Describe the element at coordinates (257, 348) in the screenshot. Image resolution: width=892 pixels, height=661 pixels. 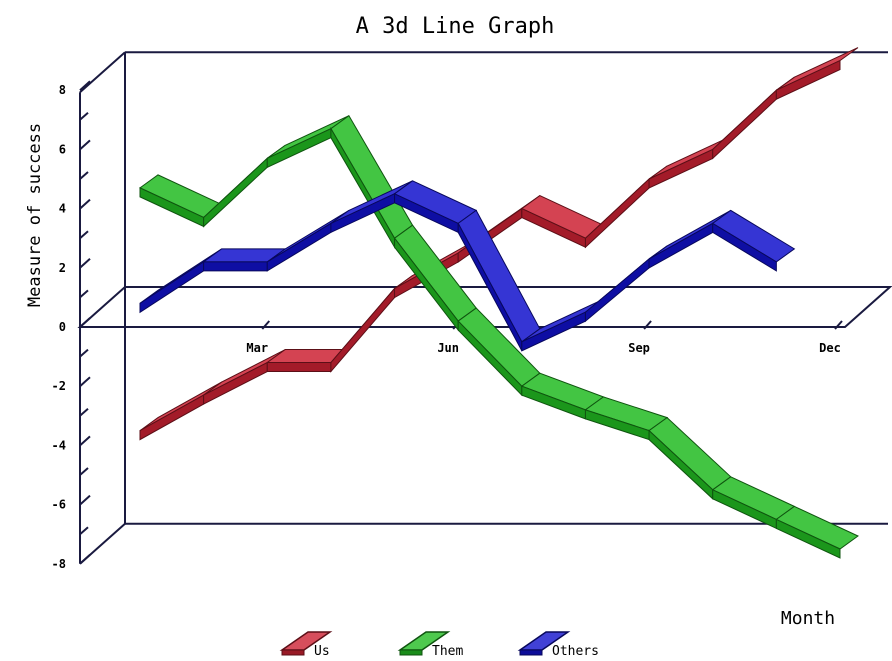
I see `x-tick-label: Mar` at that location.